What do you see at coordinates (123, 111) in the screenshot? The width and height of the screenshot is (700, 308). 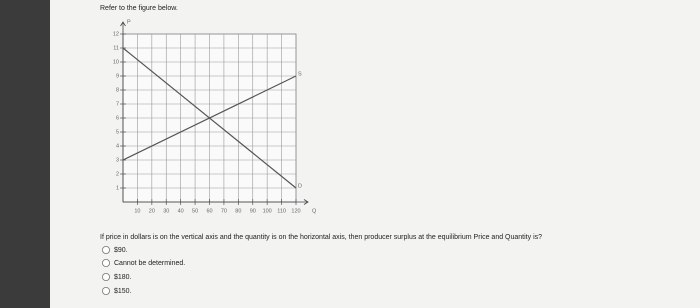 I see `y-axis` at bounding box center [123, 111].